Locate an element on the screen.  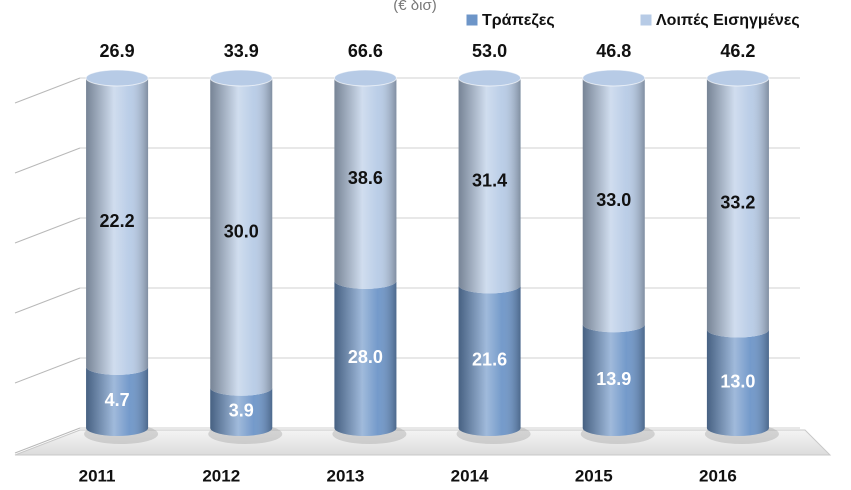
data-label: 13.0 is located at coordinates (737, 382).